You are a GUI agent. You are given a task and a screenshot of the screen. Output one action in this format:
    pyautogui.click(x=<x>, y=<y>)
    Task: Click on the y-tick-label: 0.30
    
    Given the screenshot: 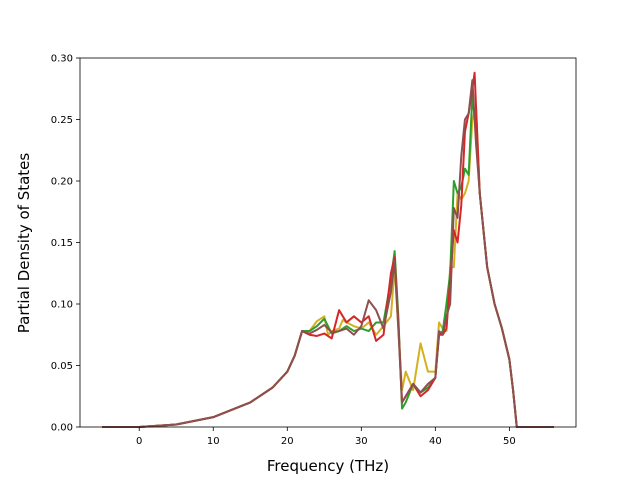 What is the action you would take?
    pyautogui.click(x=62, y=59)
    